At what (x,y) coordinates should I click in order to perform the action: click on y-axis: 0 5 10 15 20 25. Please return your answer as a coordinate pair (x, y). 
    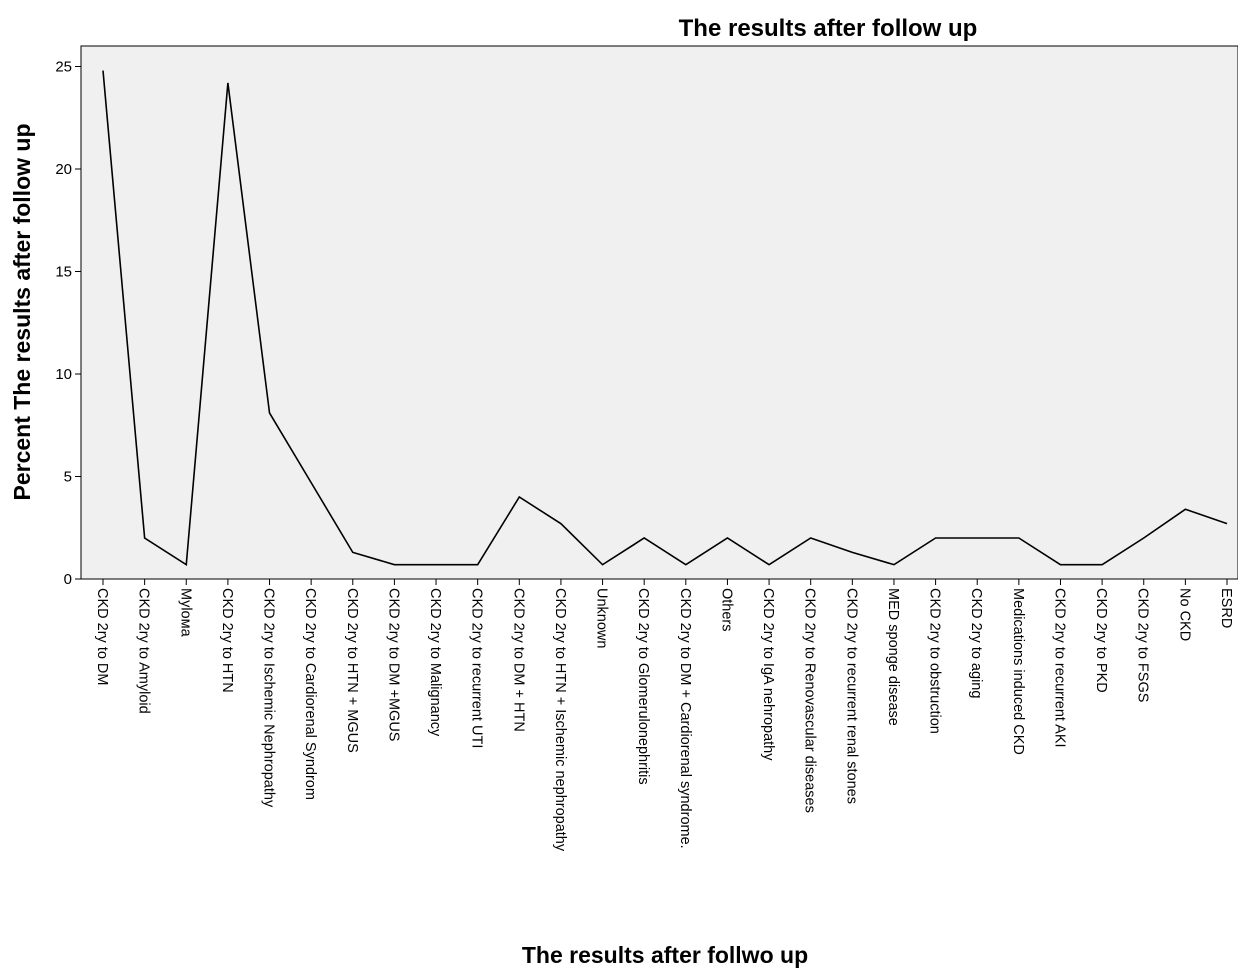
    Looking at the image, I should click on (68, 323).